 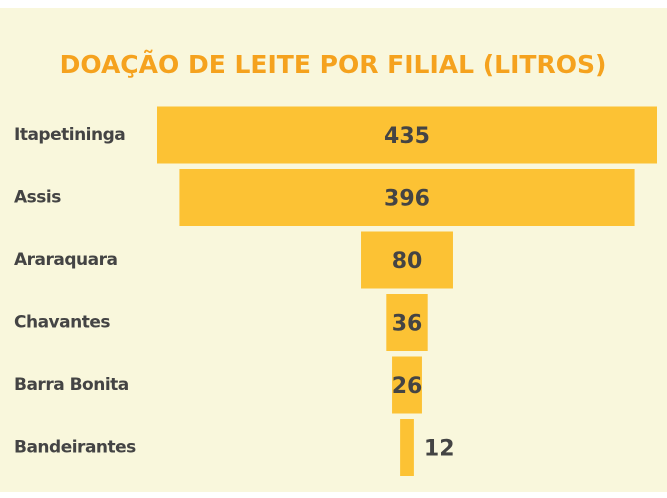 What do you see at coordinates (37, 198) in the screenshot?
I see `category-label: Assis` at bounding box center [37, 198].